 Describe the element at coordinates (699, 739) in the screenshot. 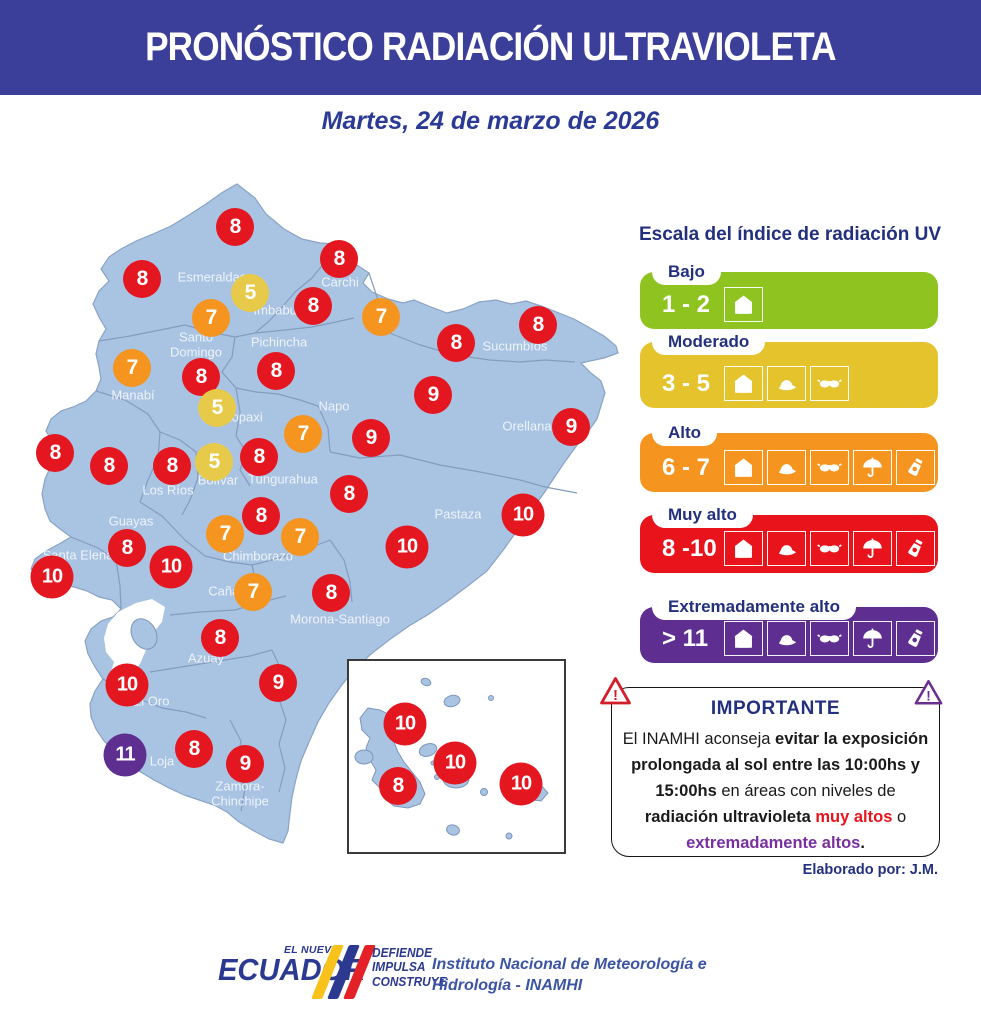

I see `important-text-segment: El INAMHI aconseja` at that location.